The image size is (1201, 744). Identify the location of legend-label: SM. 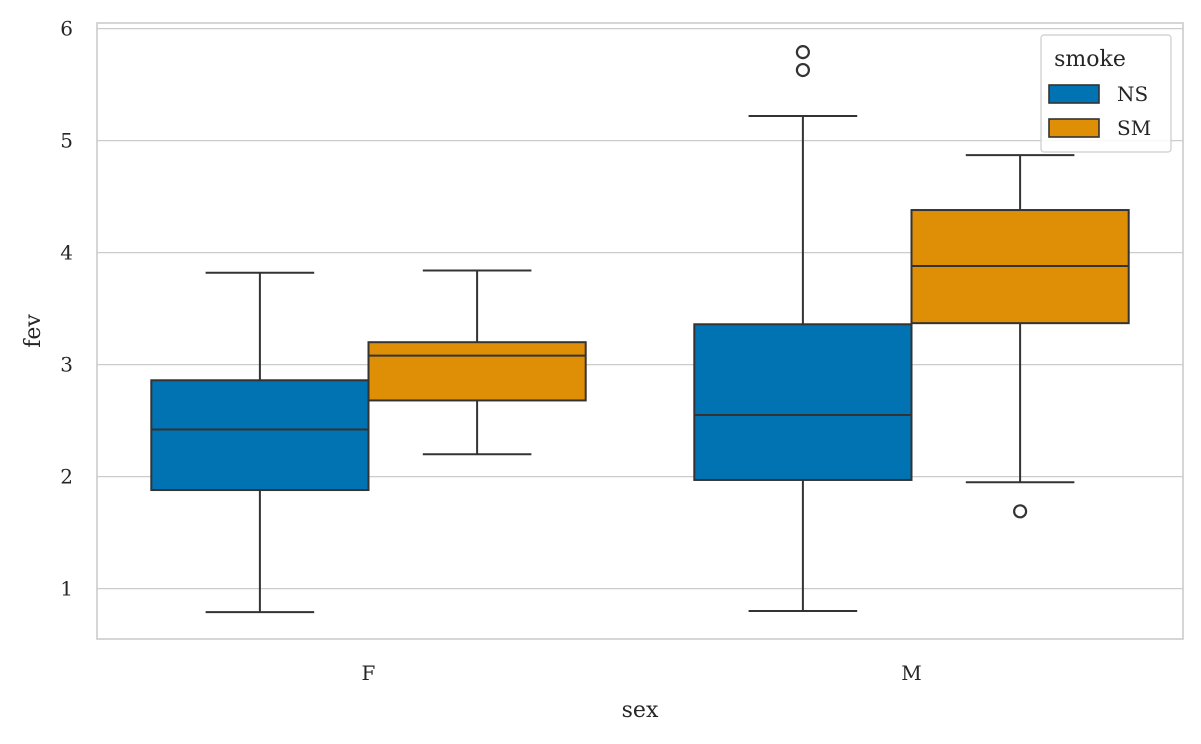
(1134, 128).